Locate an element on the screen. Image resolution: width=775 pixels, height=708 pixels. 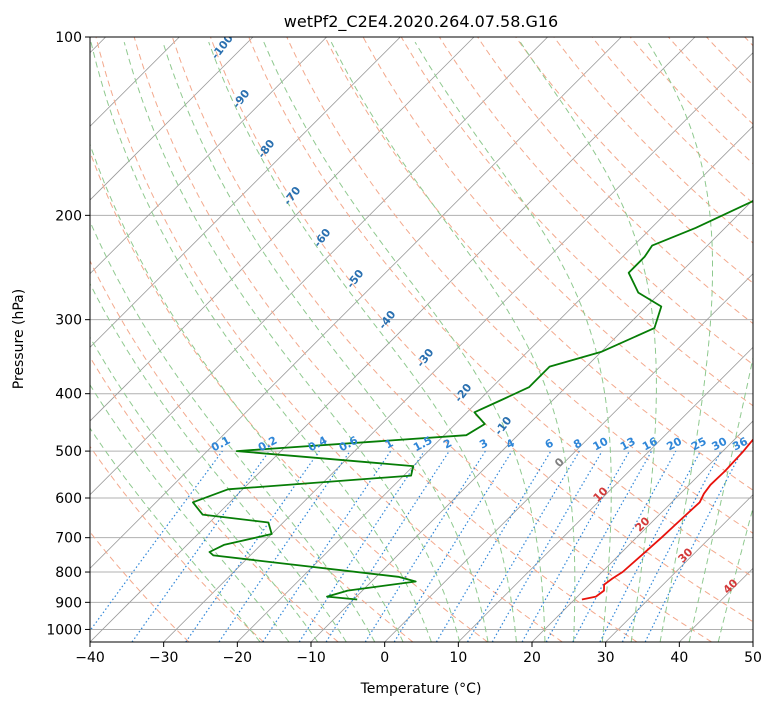
moist-adiabat-label: 10 is located at coordinates (601, 494).